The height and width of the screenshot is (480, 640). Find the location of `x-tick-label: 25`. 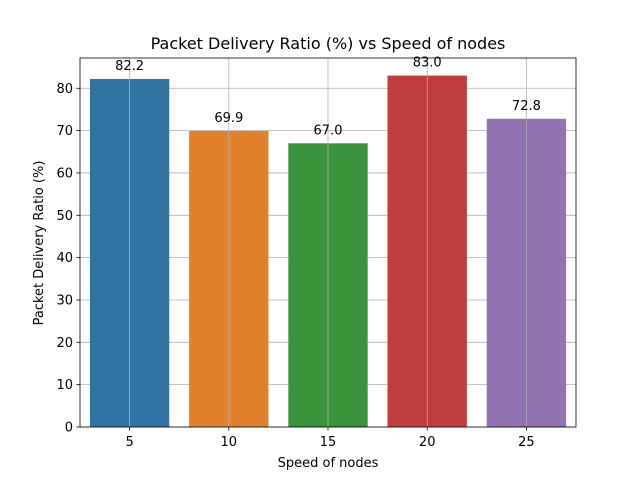

x-tick-label: 25 is located at coordinates (526, 442).